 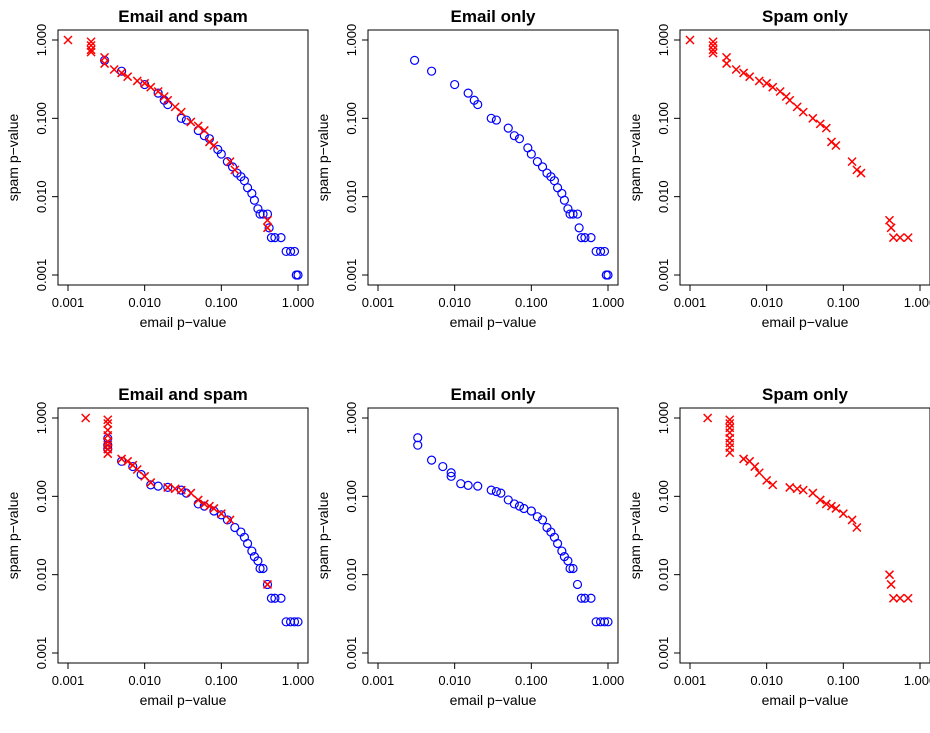 I want to click on x-tick-label: 0.010, so click(x=766, y=680).